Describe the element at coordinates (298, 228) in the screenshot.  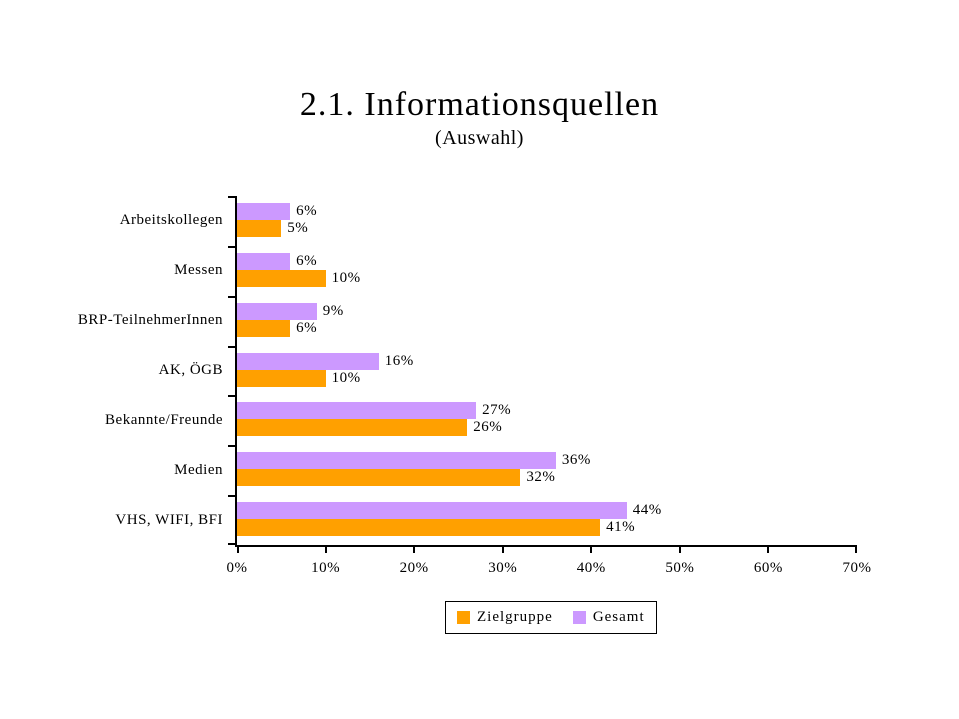
I see `bar-value-label: 5%` at that location.